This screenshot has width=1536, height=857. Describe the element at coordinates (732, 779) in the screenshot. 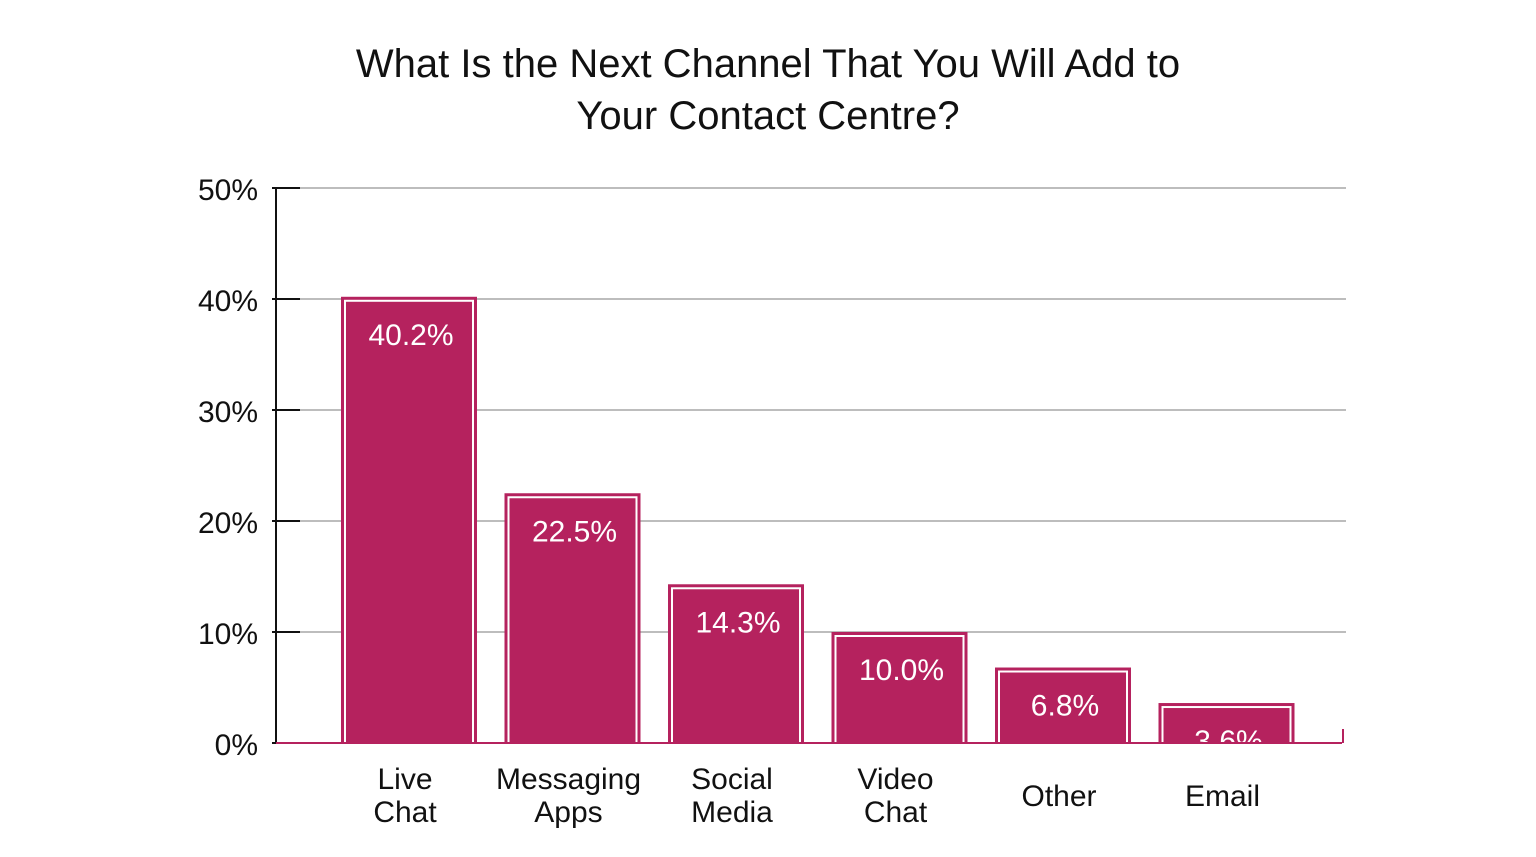

I see `x-category-label: Social` at that location.